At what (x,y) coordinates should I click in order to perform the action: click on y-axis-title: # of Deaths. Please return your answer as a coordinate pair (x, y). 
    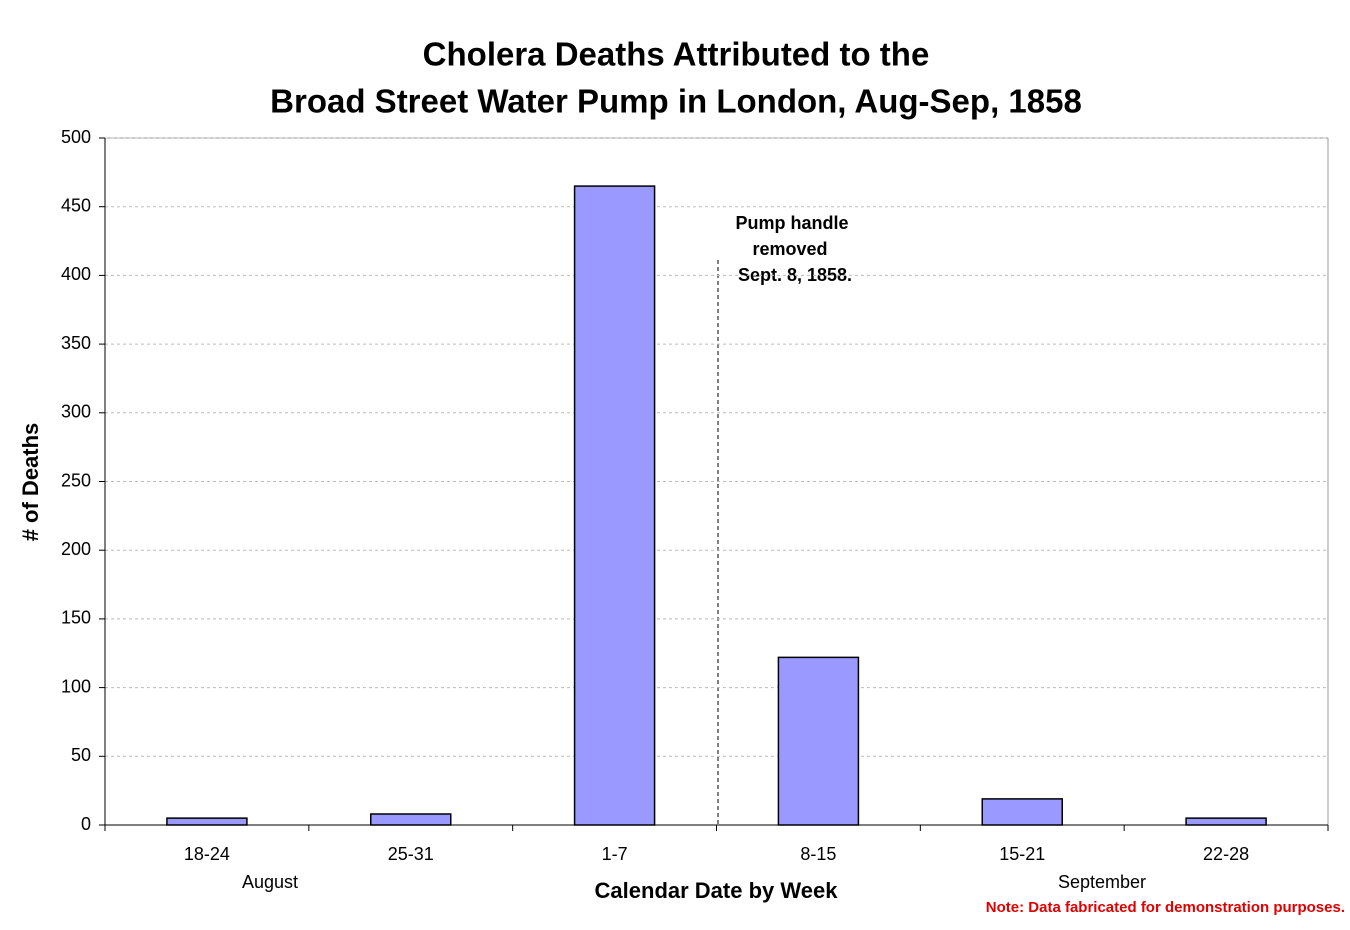
    Looking at the image, I should click on (30, 482).